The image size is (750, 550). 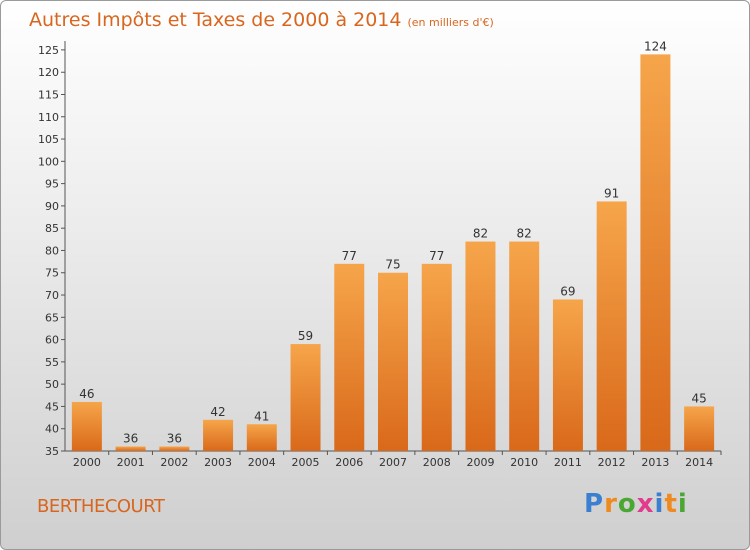 I want to click on bar-value-label: 41, so click(x=261, y=416).